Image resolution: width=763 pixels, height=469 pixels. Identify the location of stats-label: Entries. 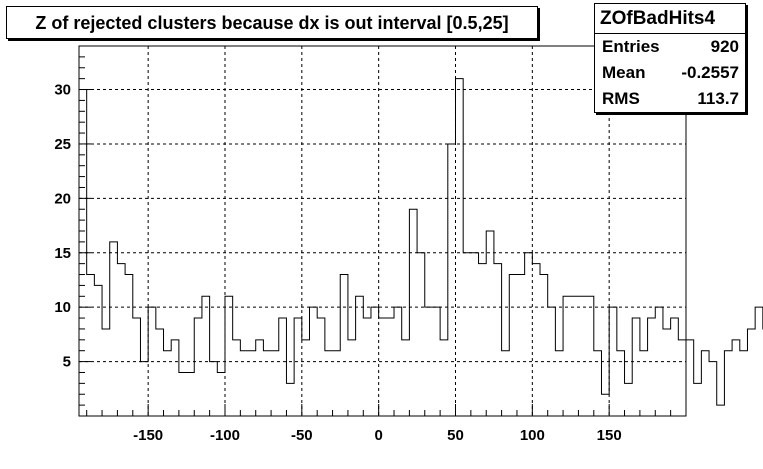
(631, 46).